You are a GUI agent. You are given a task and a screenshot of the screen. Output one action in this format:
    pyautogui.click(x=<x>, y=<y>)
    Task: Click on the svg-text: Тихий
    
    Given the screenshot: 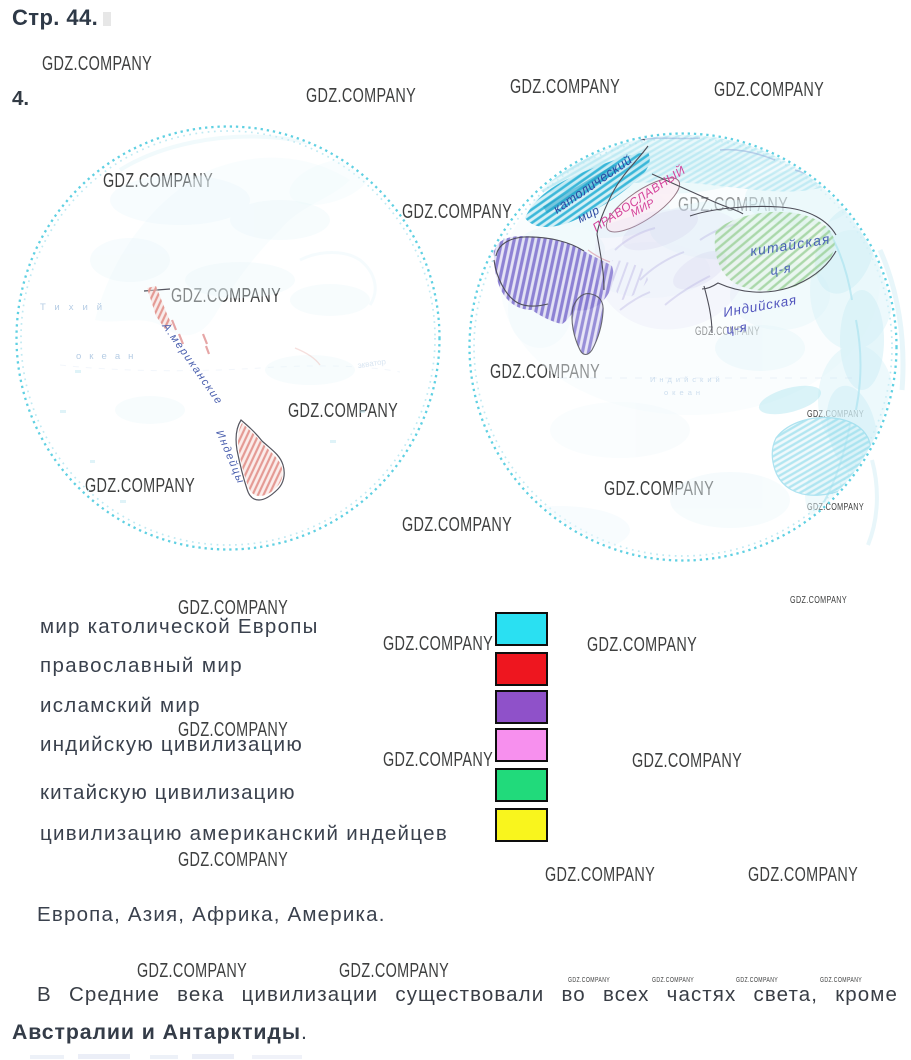 What is the action you would take?
    pyautogui.click(x=75, y=307)
    